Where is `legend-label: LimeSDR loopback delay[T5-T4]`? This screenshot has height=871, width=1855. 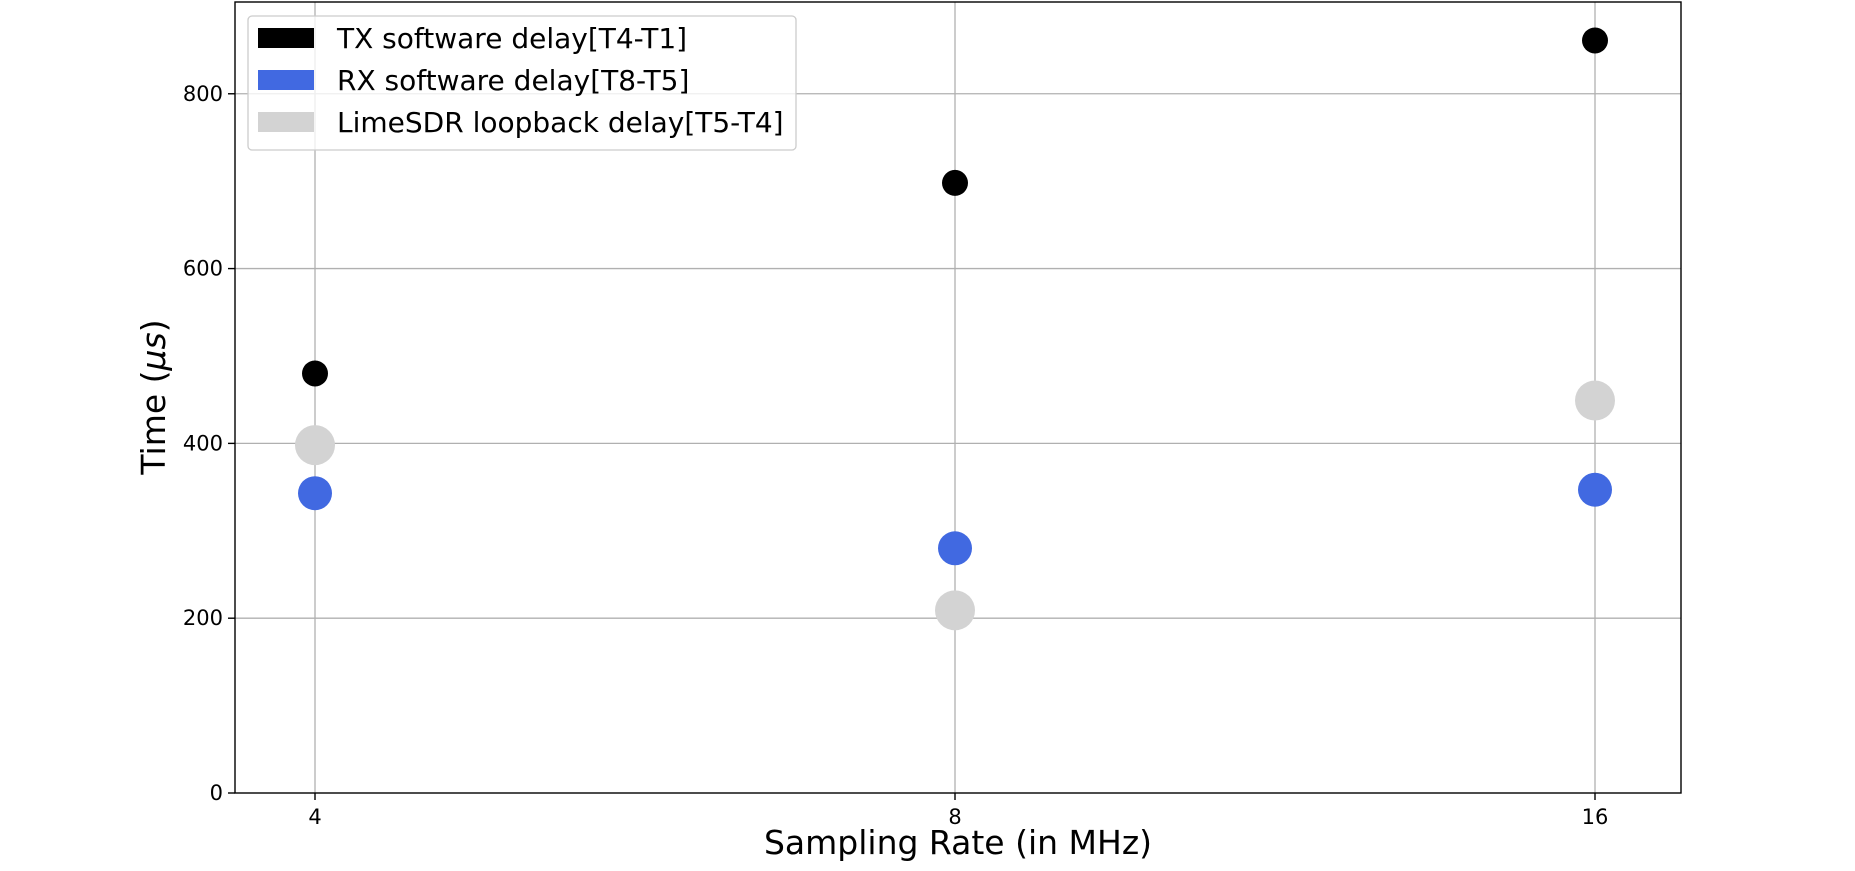
legend-label: LimeSDR loopback delay[T5-T4] is located at coordinates (560, 122).